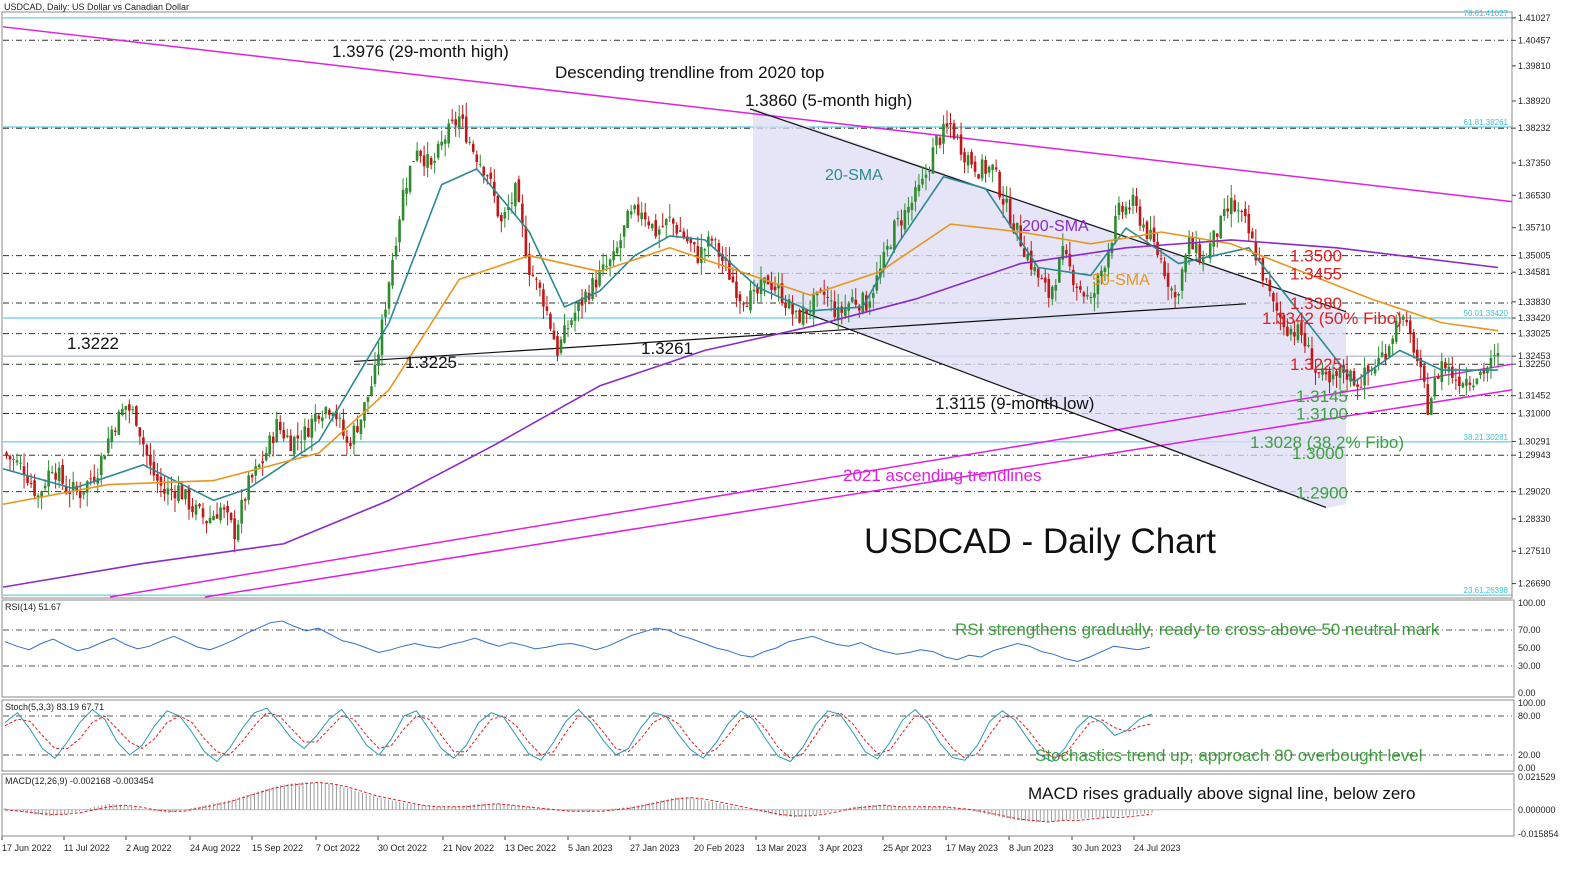  I want to click on rsi-tick-label: 0.00, so click(1527, 693).